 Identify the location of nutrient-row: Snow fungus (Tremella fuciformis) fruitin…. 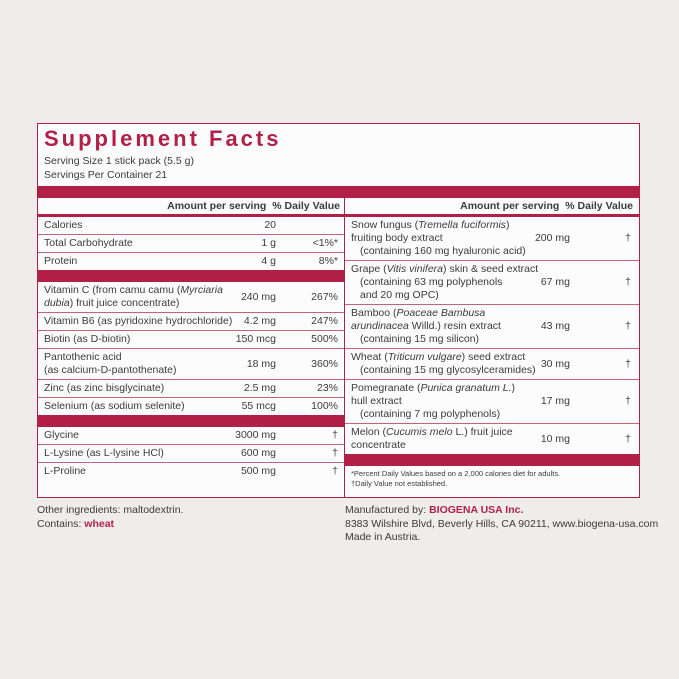
(492, 239).